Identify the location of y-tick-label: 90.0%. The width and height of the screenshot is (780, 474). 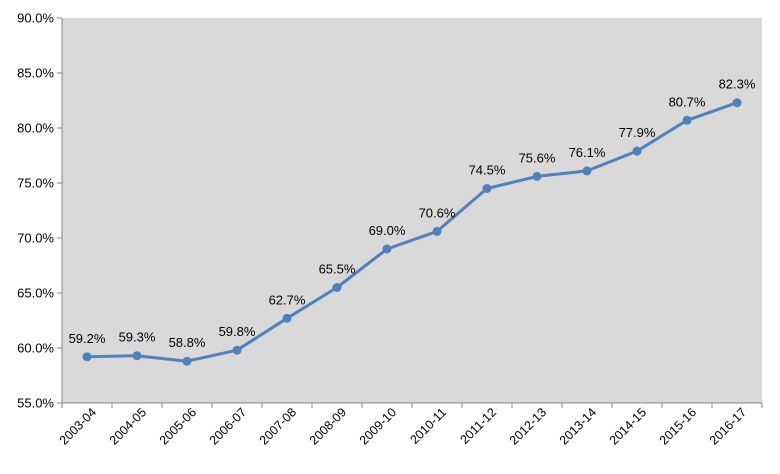
(35, 18).